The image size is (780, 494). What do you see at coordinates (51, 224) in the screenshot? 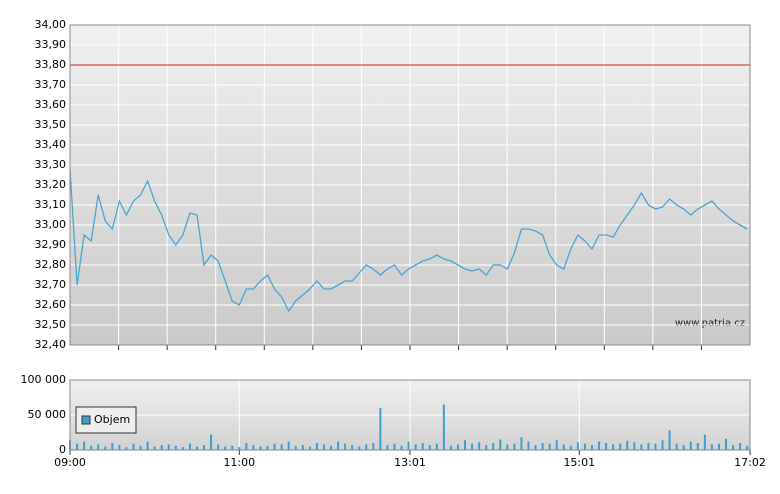
I see `y-tick-label: 33,00` at bounding box center [51, 224].